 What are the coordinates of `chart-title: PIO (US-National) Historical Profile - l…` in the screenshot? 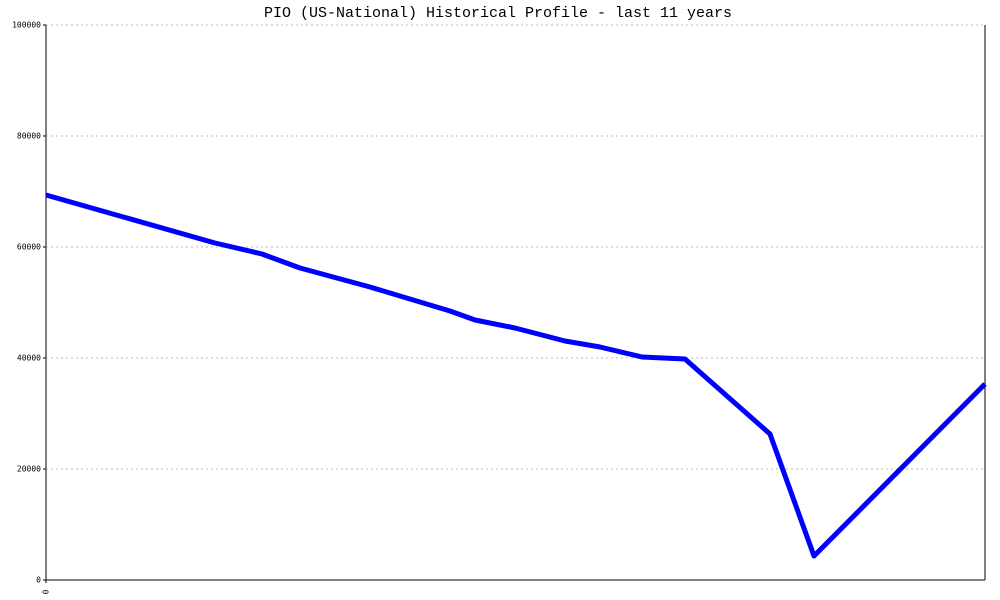 It's located at (498, 13).